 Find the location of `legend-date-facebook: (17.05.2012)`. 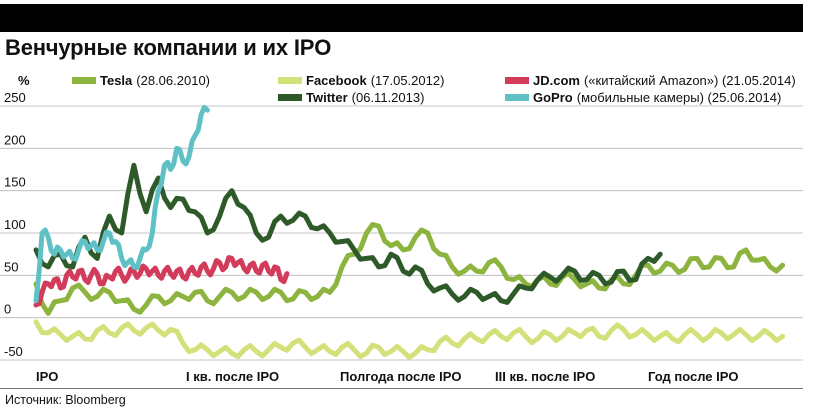

legend-date-facebook: (17.05.2012) is located at coordinates (407, 80).